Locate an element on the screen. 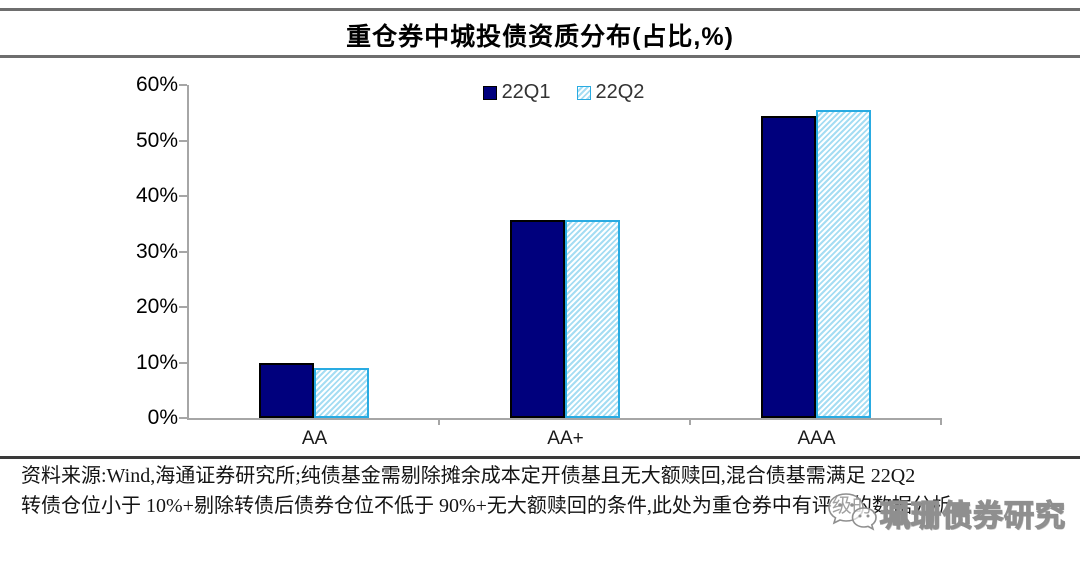 The width and height of the screenshot is (1080, 561). footer-divider is located at coordinates (540, 457).